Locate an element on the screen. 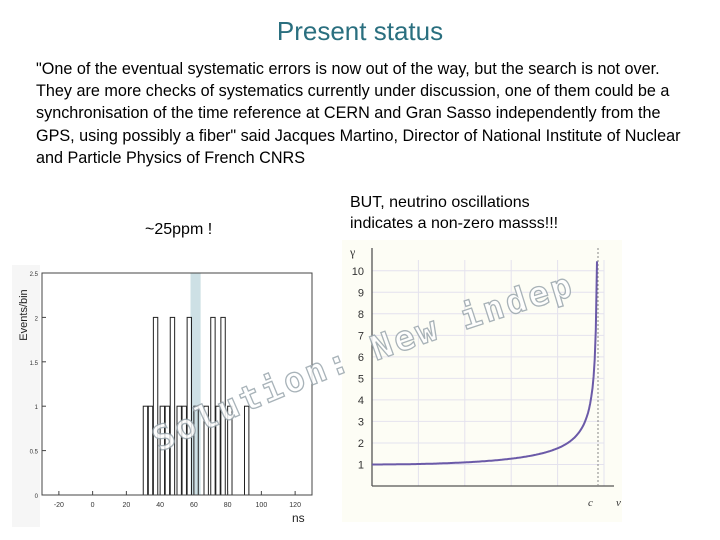  y-tick-label: 5 is located at coordinates (361, 379).